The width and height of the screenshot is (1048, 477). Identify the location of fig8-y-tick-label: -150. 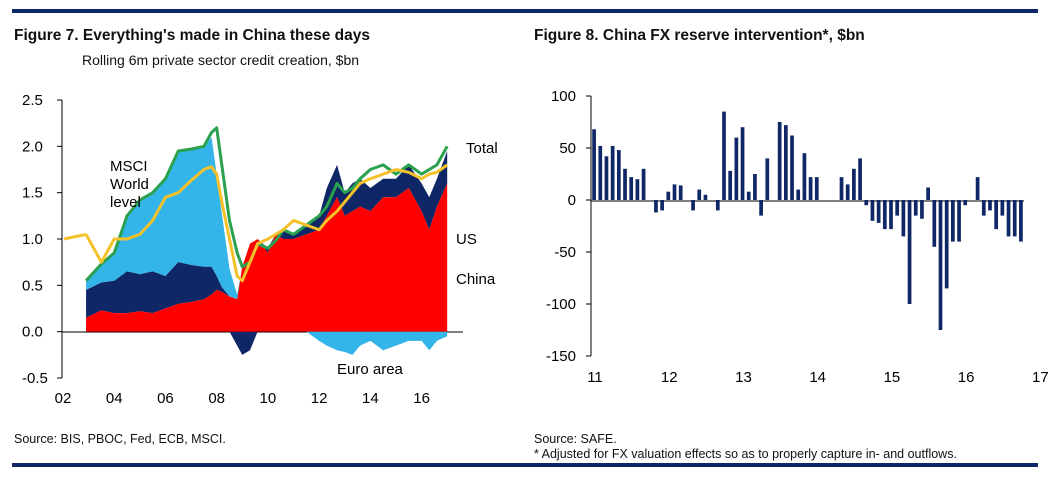
(561, 356).